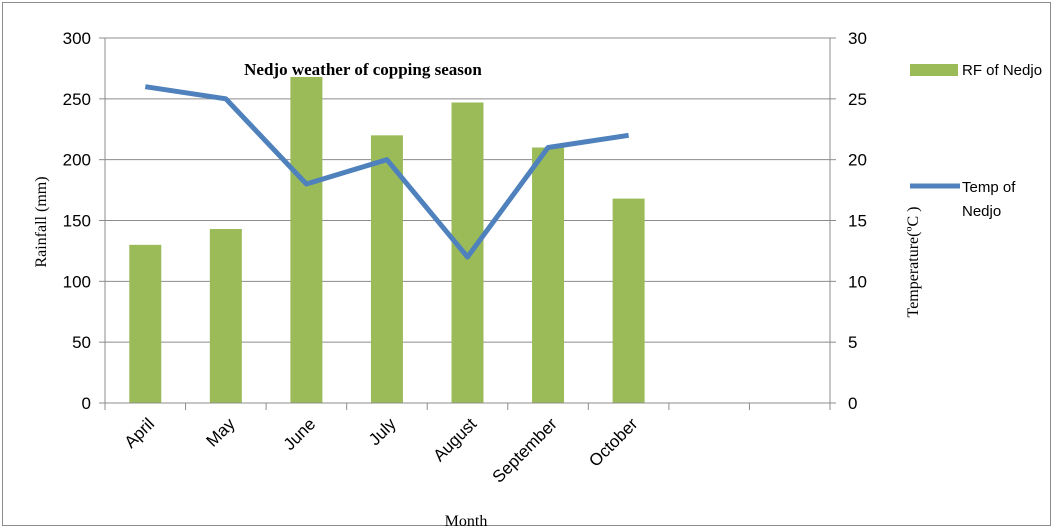 Image resolution: width=1055 pixels, height=530 pixels. Describe the element at coordinates (81, 342) in the screenshot. I see `y-tick-label: 50` at that location.